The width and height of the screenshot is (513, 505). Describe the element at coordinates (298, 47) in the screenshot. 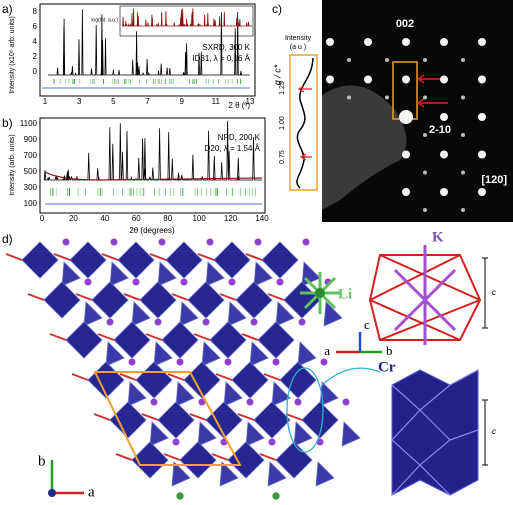

I see `profile-unit: (a u )` at that location.